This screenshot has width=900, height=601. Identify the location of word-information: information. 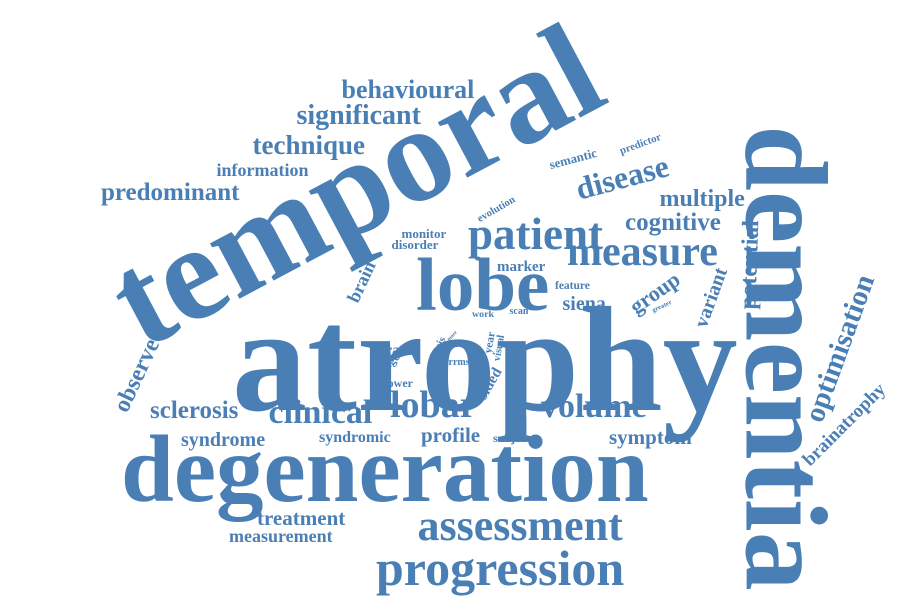
(262, 170).